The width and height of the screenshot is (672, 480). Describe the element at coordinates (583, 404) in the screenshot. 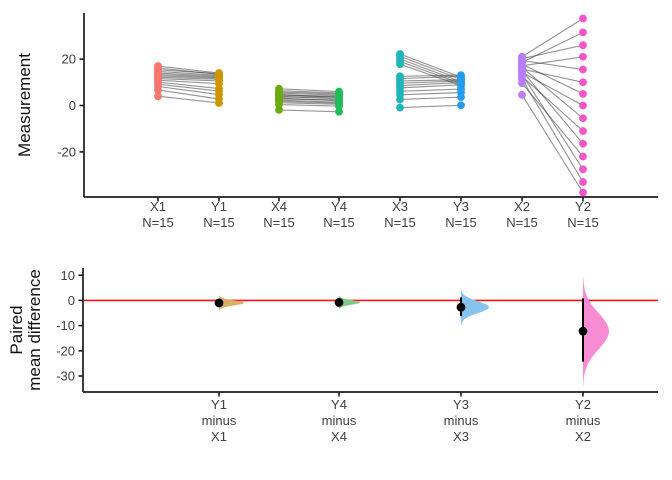

I see `comparison-label-line: Y2` at that location.